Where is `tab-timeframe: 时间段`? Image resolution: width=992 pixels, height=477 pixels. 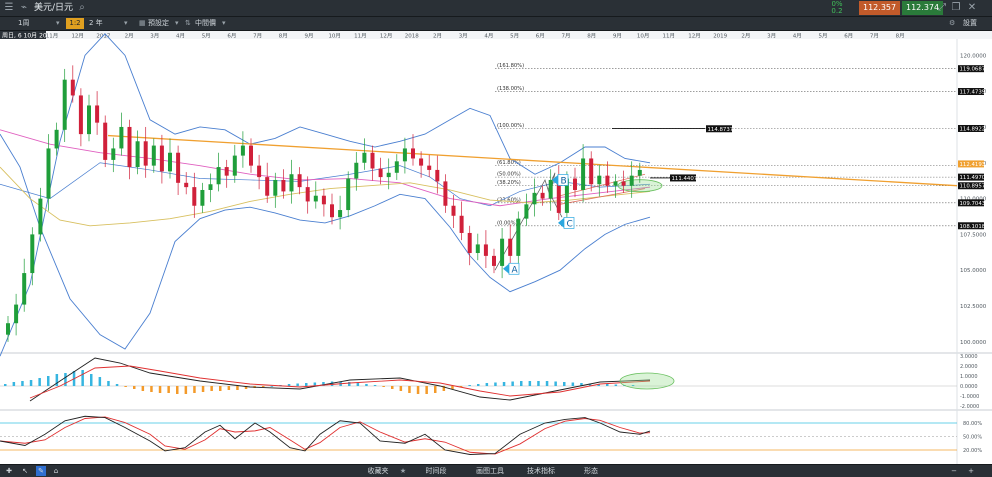
tab-timeframe: 时间段 is located at coordinates (436, 471).